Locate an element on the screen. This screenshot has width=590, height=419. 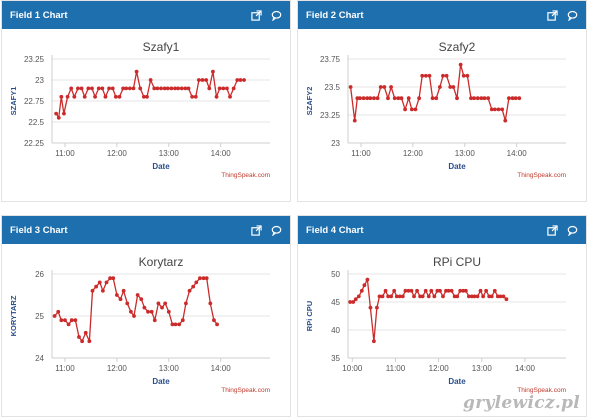
series-line is located at coordinates (428, 309).